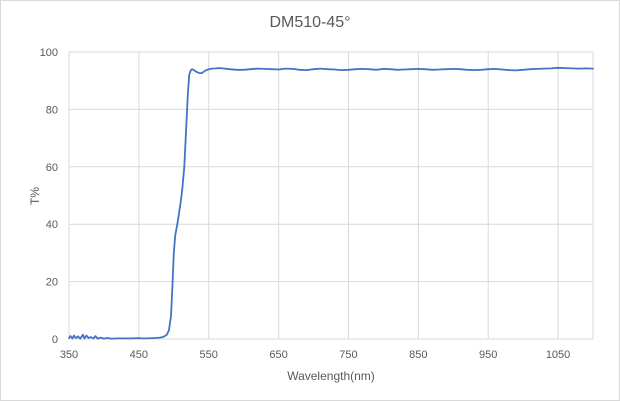 The width and height of the screenshot is (620, 401). What do you see at coordinates (52, 283) in the screenshot?
I see `y-tick-label: 20` at bounding box center [52, 283].